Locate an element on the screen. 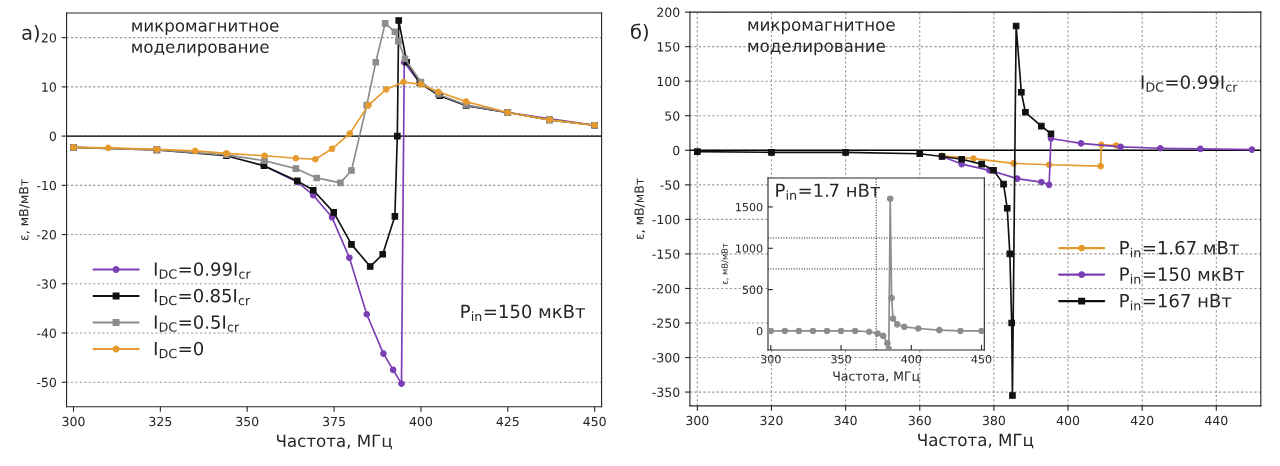  y-tick-label: -100 is located at coordinates (666, 219).